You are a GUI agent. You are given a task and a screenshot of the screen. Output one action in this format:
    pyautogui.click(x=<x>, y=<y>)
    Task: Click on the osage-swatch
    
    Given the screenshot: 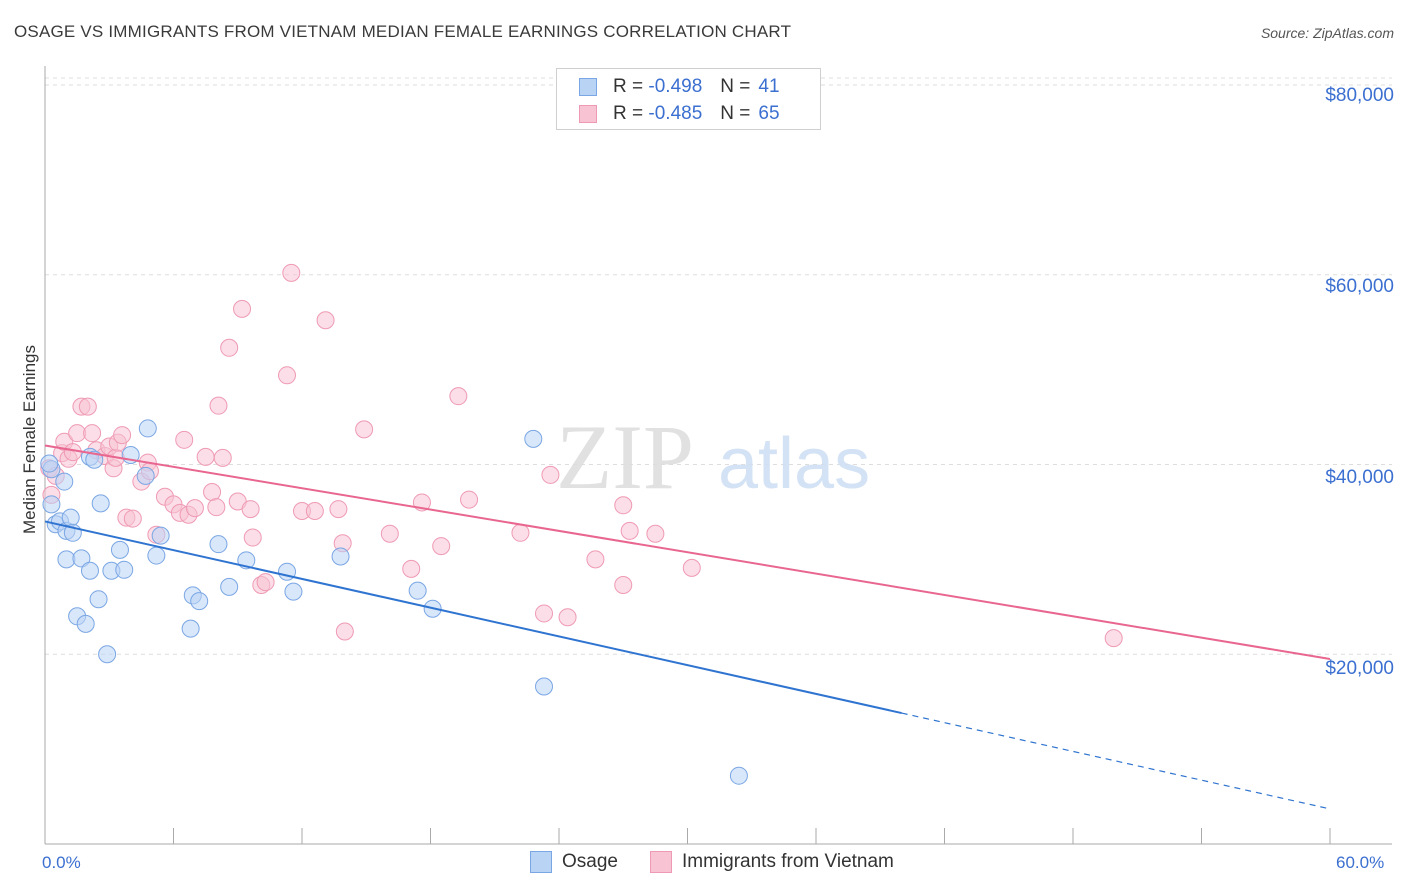 What is the action you would take?
    pyautogui.click(x=588, y=87)
    